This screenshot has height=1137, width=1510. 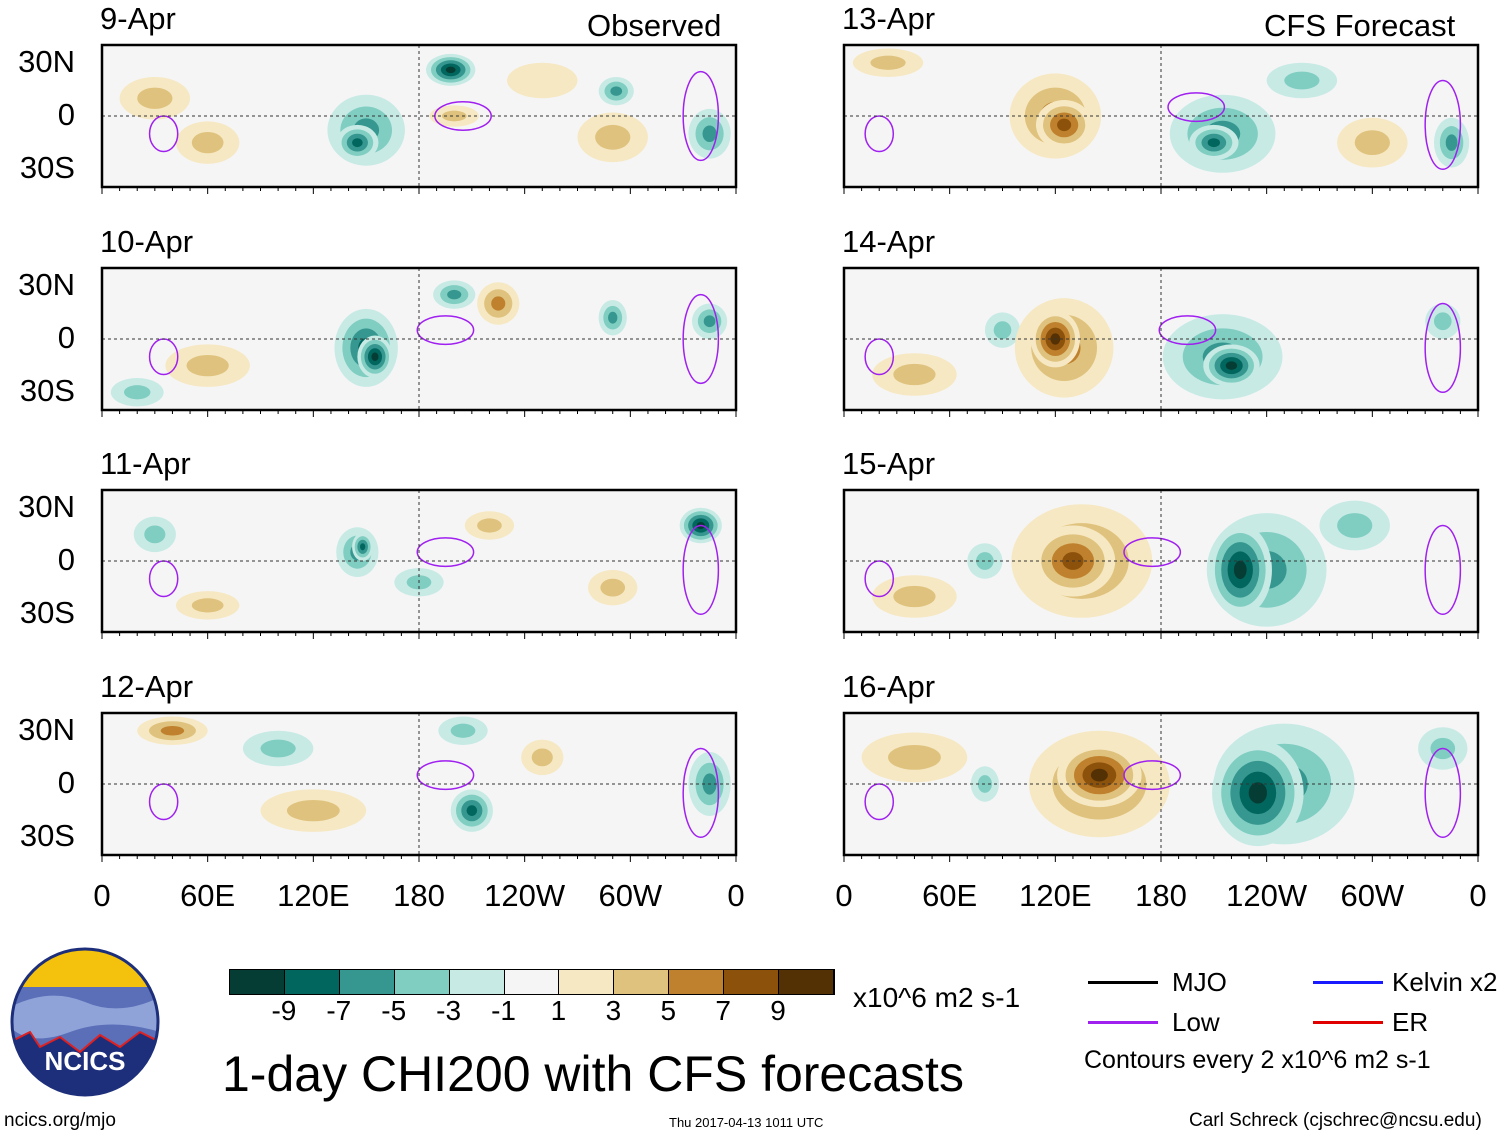 What do you see at coordinates (558, 1010) in the screenshot?
I see `colorbar-label: 1` at bounding box center [558, 1010].